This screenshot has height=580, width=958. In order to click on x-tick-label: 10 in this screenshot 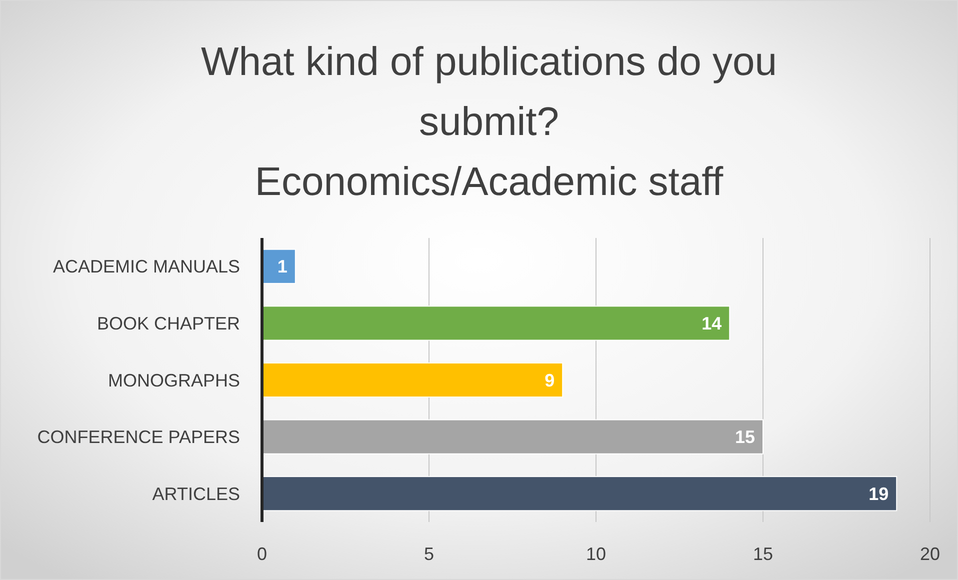, I will do `click(596, 554)`.